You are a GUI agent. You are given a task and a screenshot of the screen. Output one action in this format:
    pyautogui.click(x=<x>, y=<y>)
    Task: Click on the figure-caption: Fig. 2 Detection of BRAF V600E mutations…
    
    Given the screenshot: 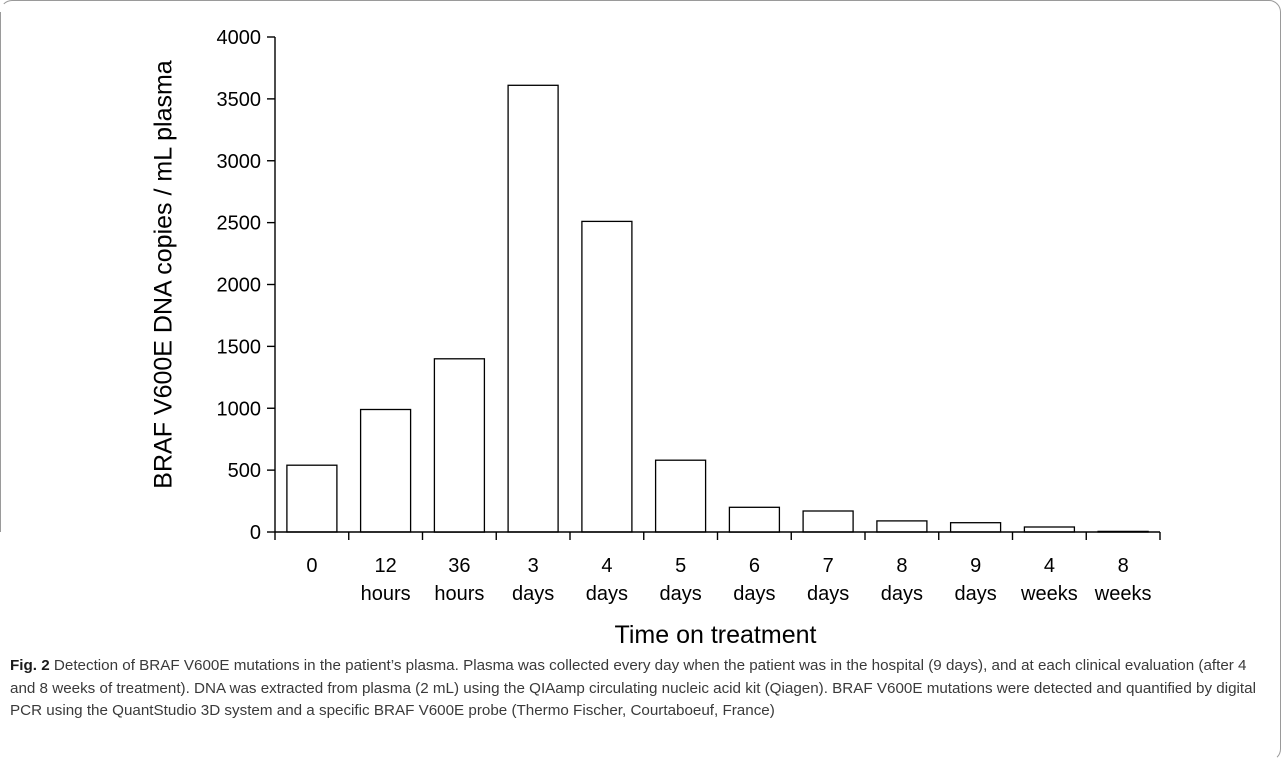 What is the action you would take?
    pyautogui.click(x=641, y=689)
    